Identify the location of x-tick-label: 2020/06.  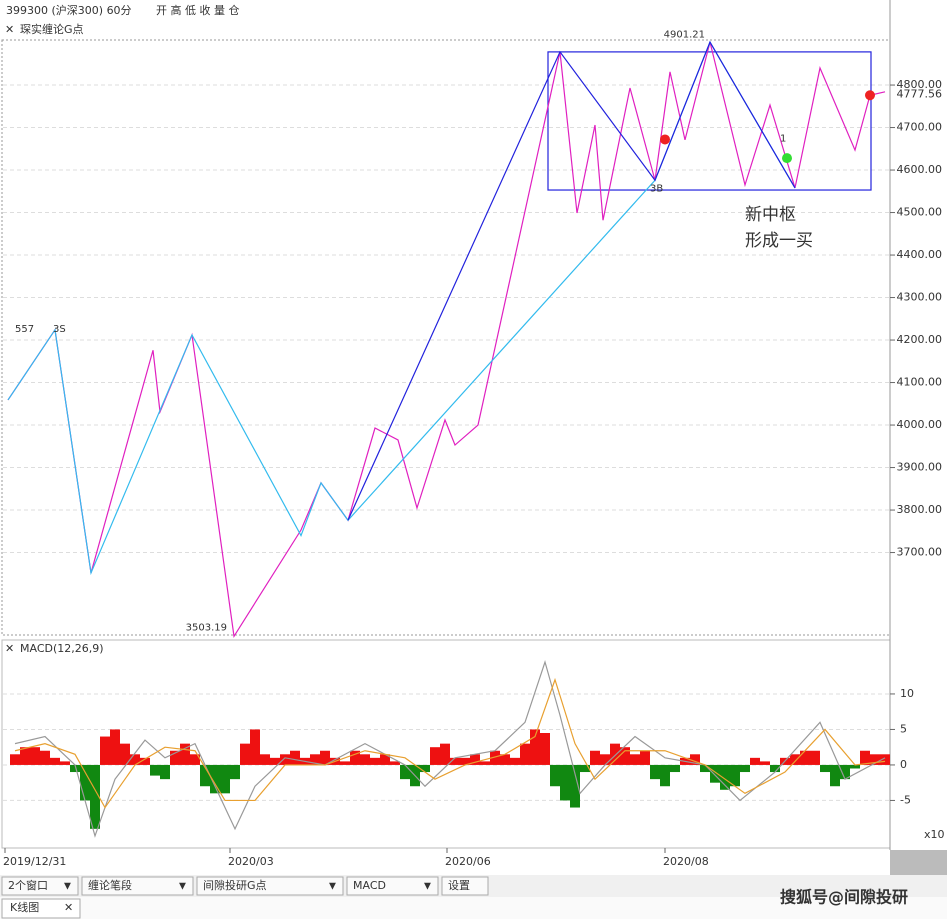
(468, 861).